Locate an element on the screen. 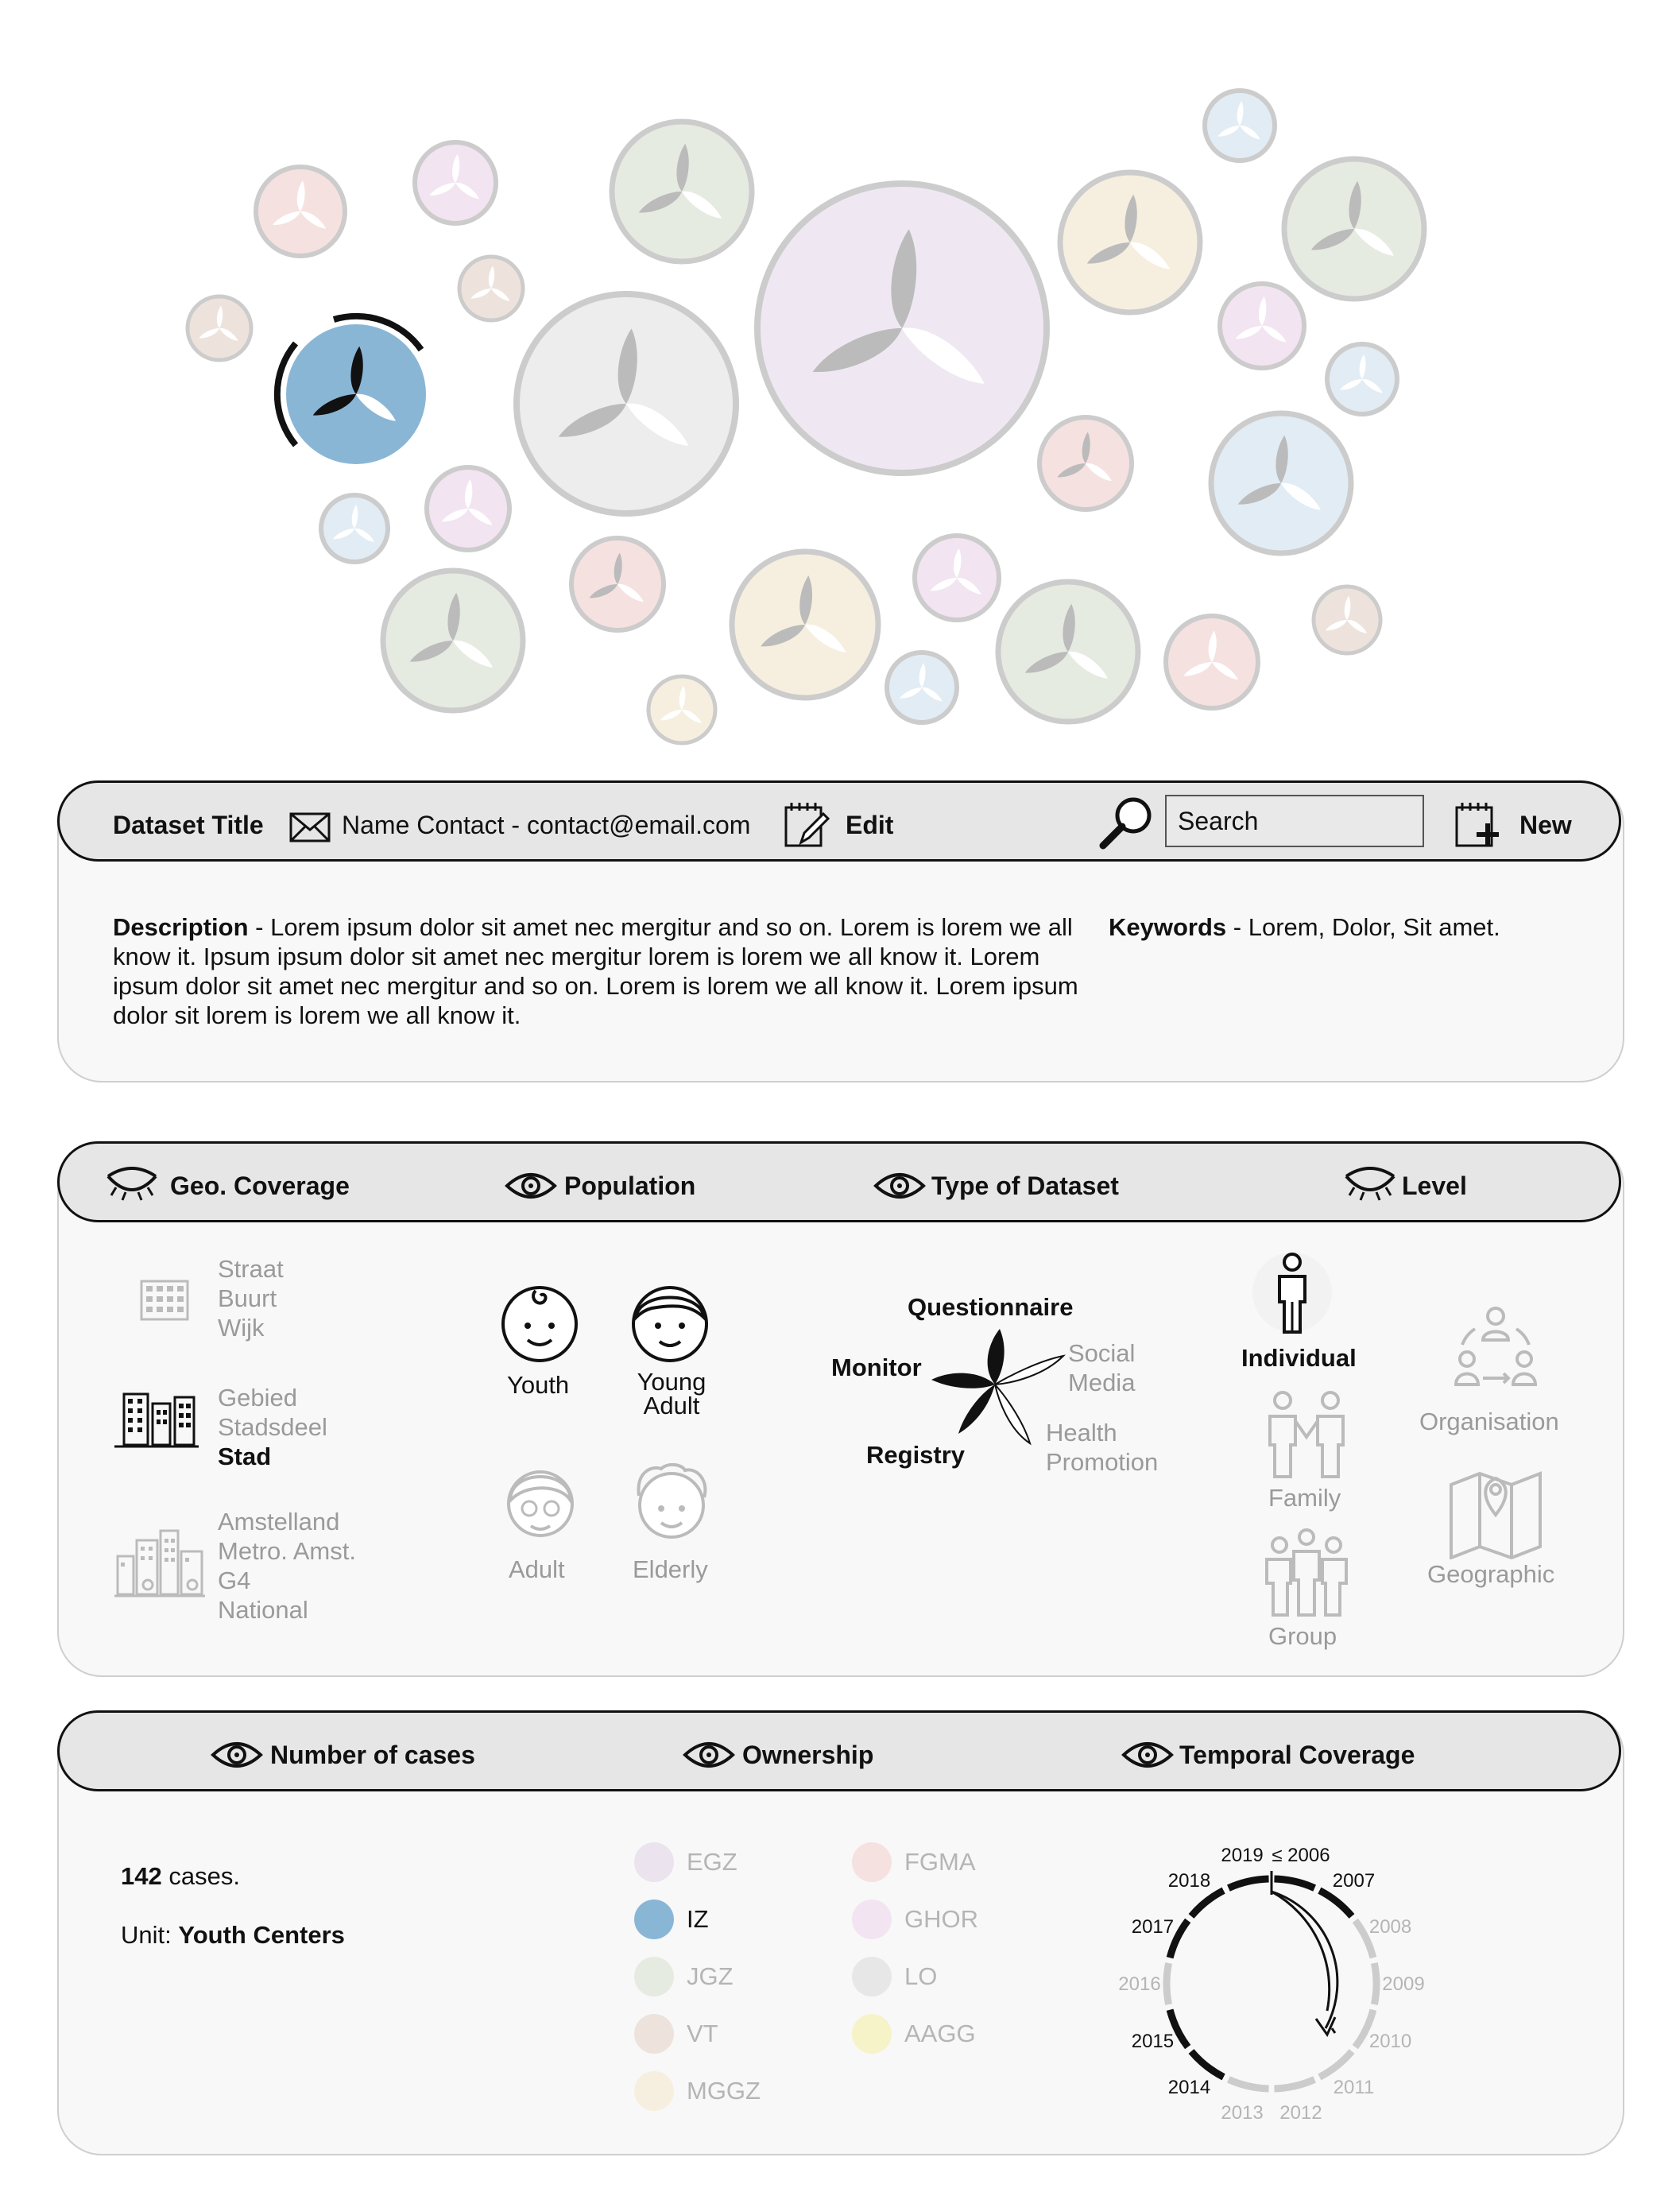 This screenshot has height=2192, width=1680. search-icon is located at coordinates (1126, 822).